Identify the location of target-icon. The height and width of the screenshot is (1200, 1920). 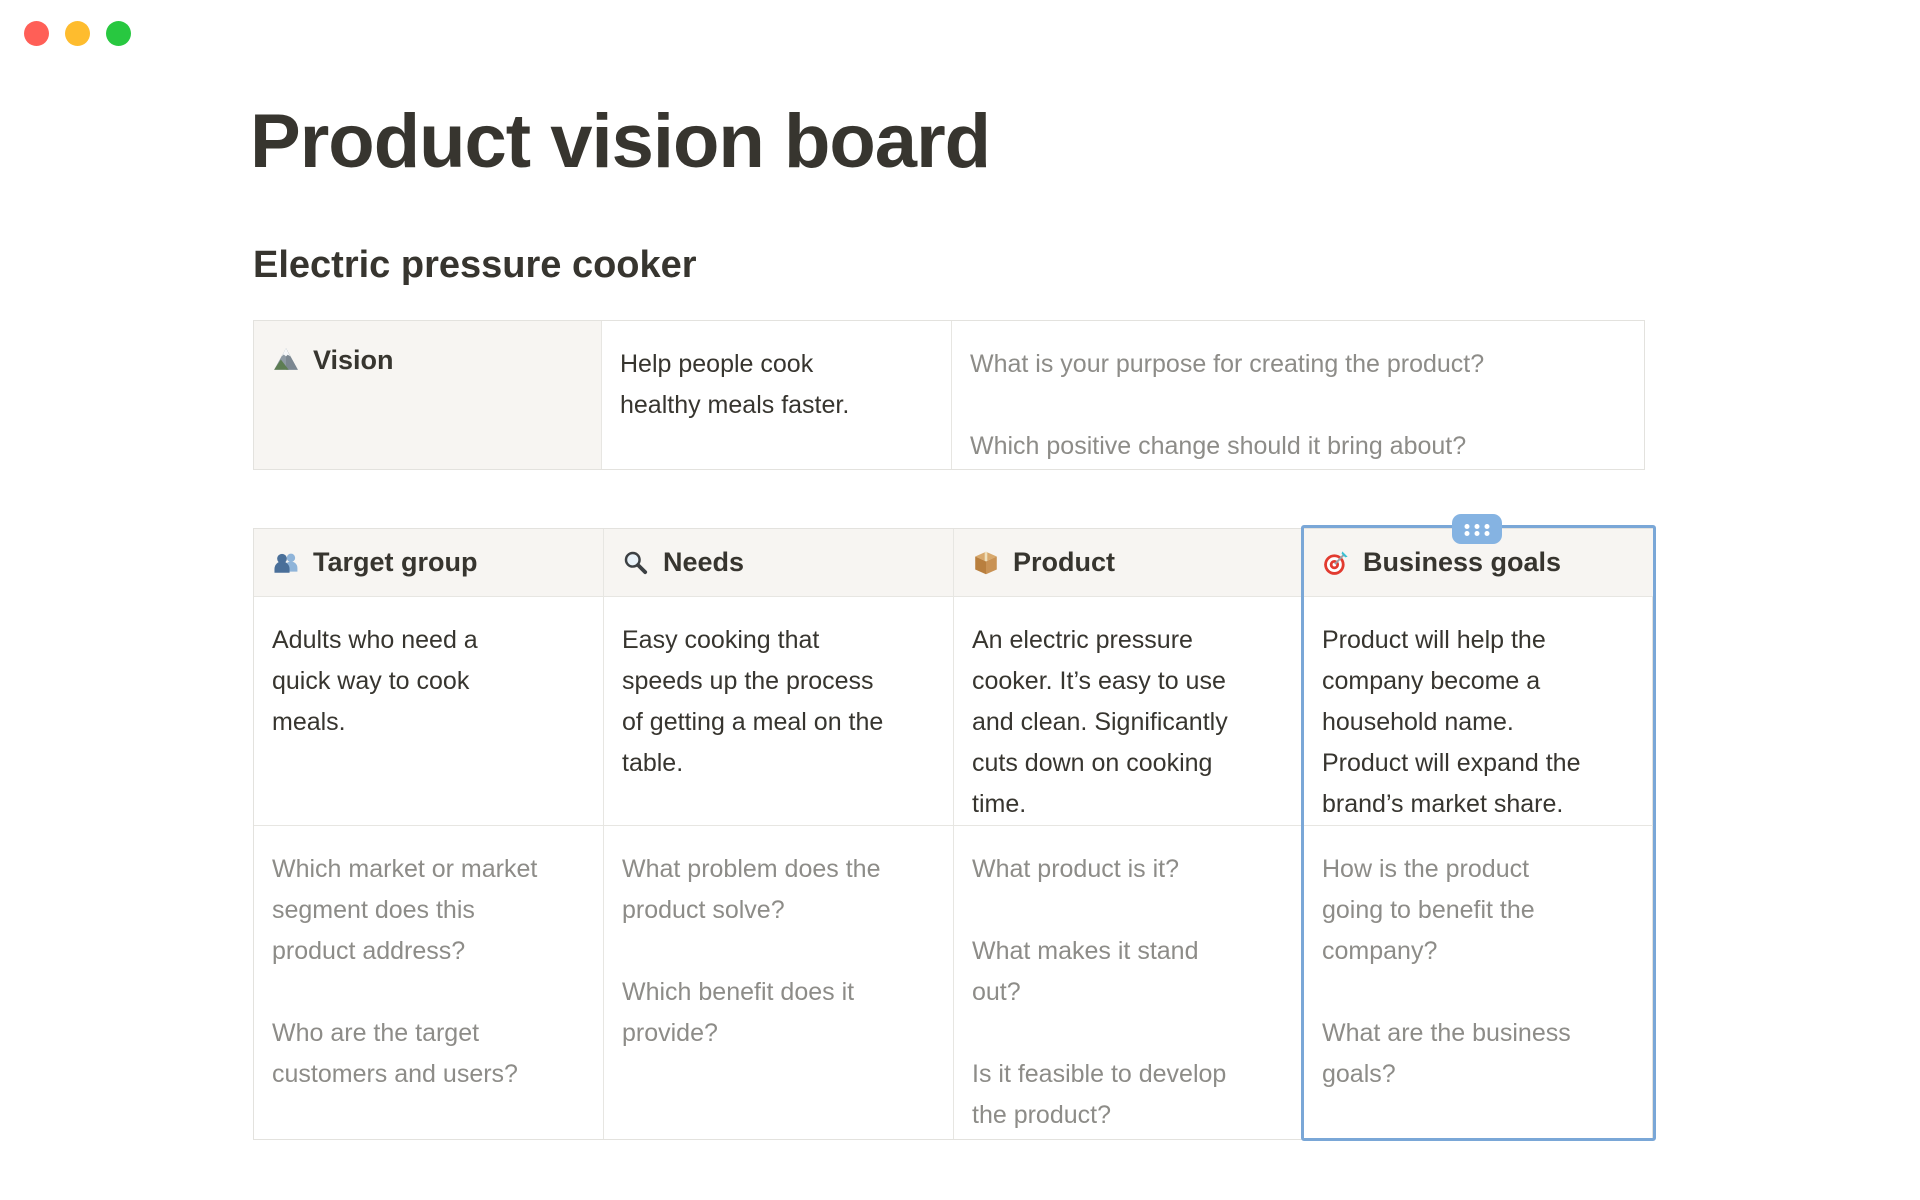
(1336, 563).